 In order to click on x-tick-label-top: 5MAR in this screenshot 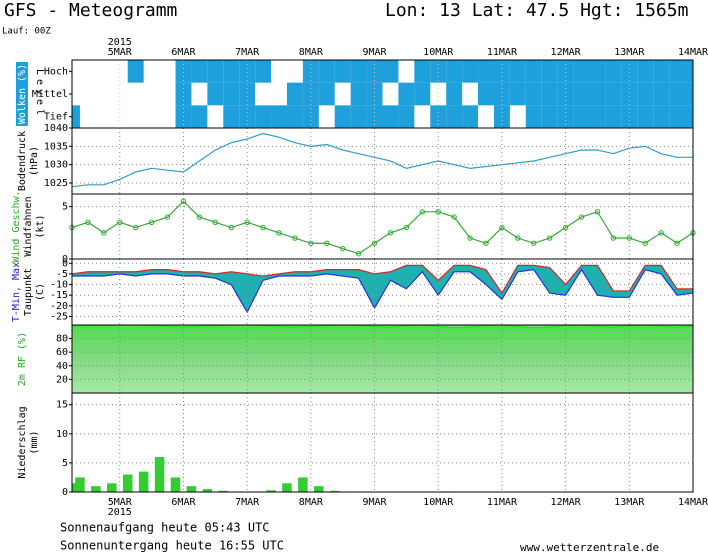, I will do `click(120, 52)`.